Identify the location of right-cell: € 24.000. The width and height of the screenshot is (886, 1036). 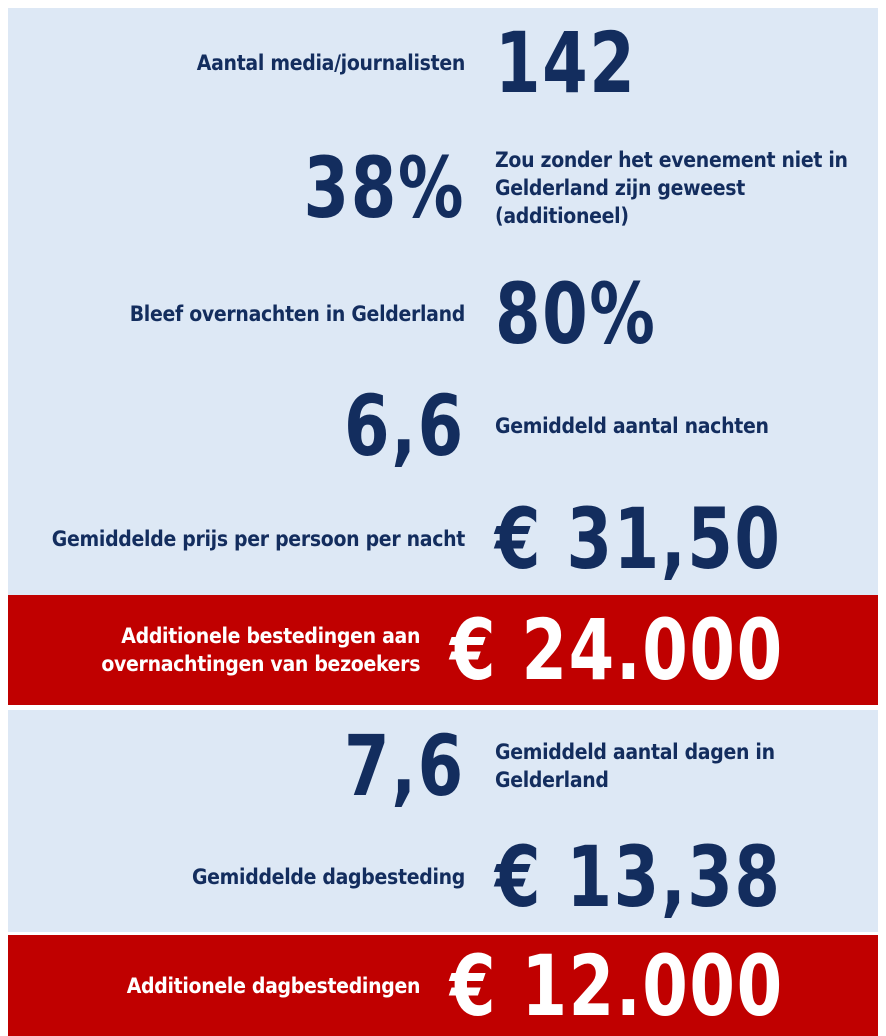
(654, 650).